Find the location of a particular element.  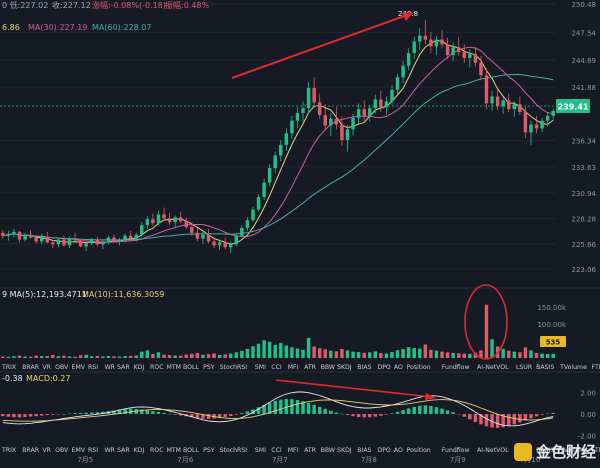

macd-prefix: -0.38 is located at coordinates (12, 378).